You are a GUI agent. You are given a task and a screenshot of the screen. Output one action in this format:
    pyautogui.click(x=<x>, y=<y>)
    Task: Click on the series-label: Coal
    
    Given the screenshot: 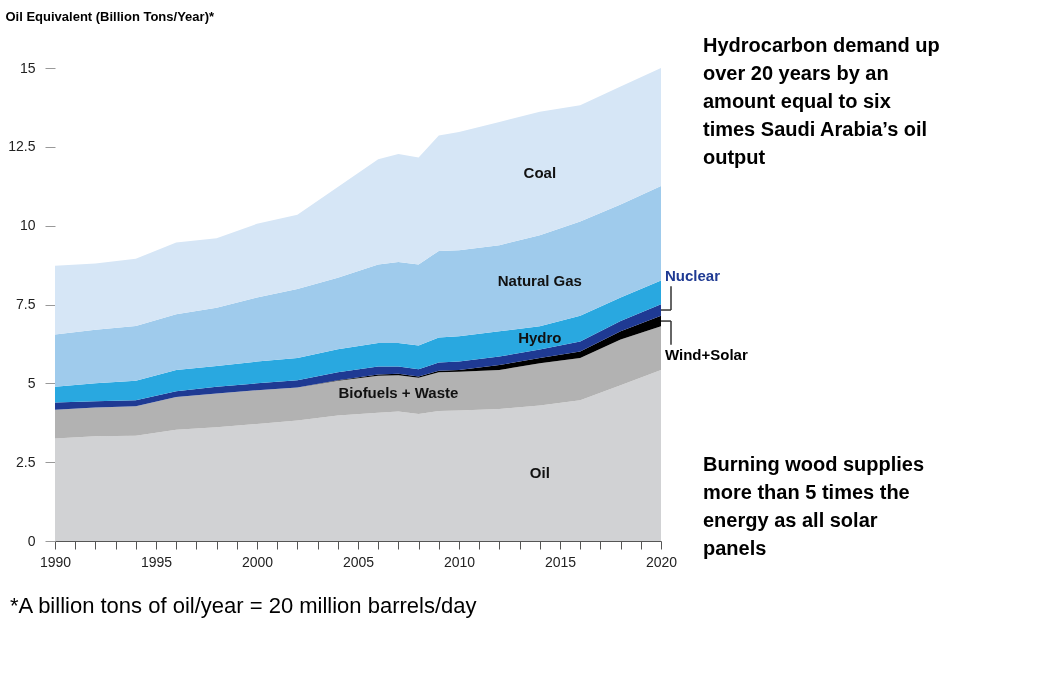 What is the action you would take?
    pyautogui.click(x=540, y=173)
    